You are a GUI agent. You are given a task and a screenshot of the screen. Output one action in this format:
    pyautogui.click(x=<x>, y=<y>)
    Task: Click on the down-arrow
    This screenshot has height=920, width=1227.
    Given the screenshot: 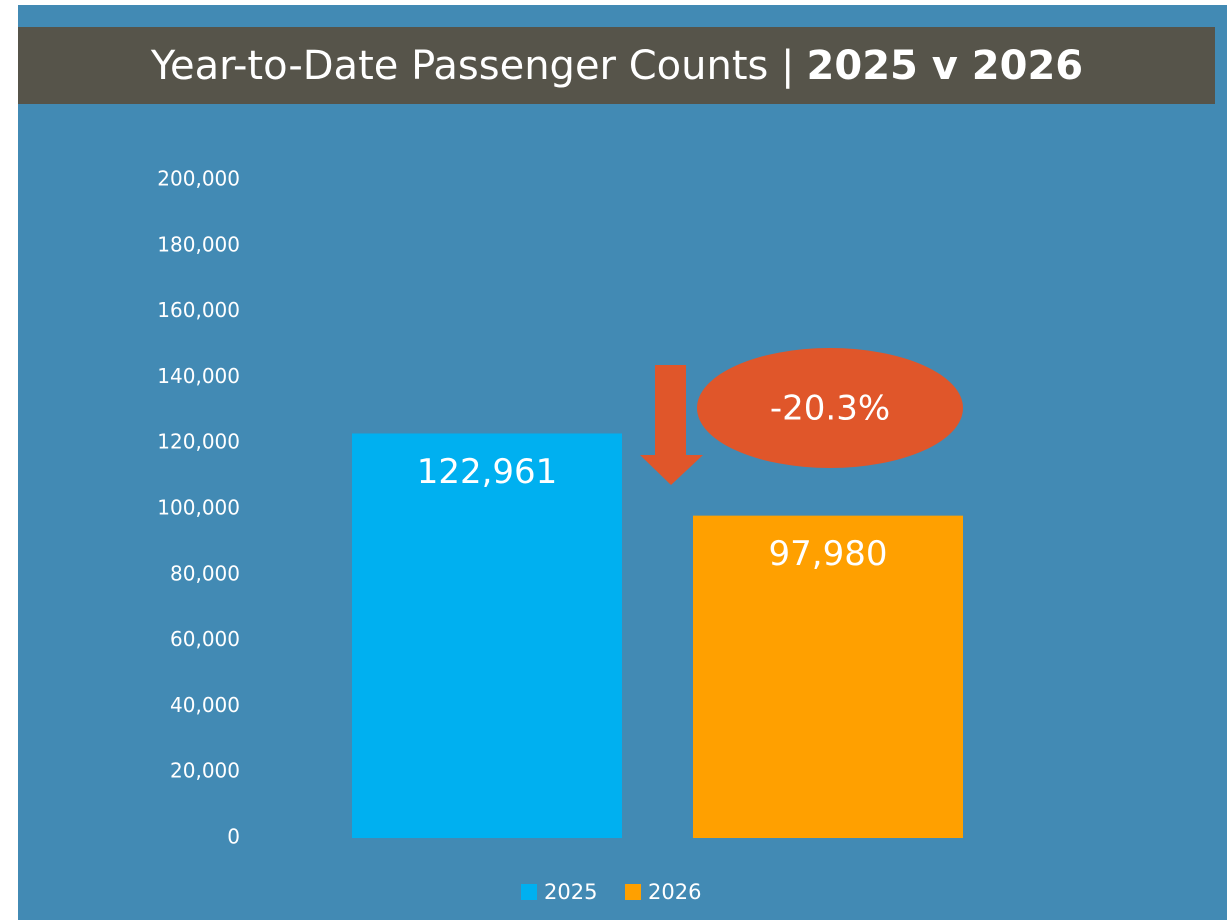 What is the action you would take?
    pyautogui.click(x=671, y=425)
    